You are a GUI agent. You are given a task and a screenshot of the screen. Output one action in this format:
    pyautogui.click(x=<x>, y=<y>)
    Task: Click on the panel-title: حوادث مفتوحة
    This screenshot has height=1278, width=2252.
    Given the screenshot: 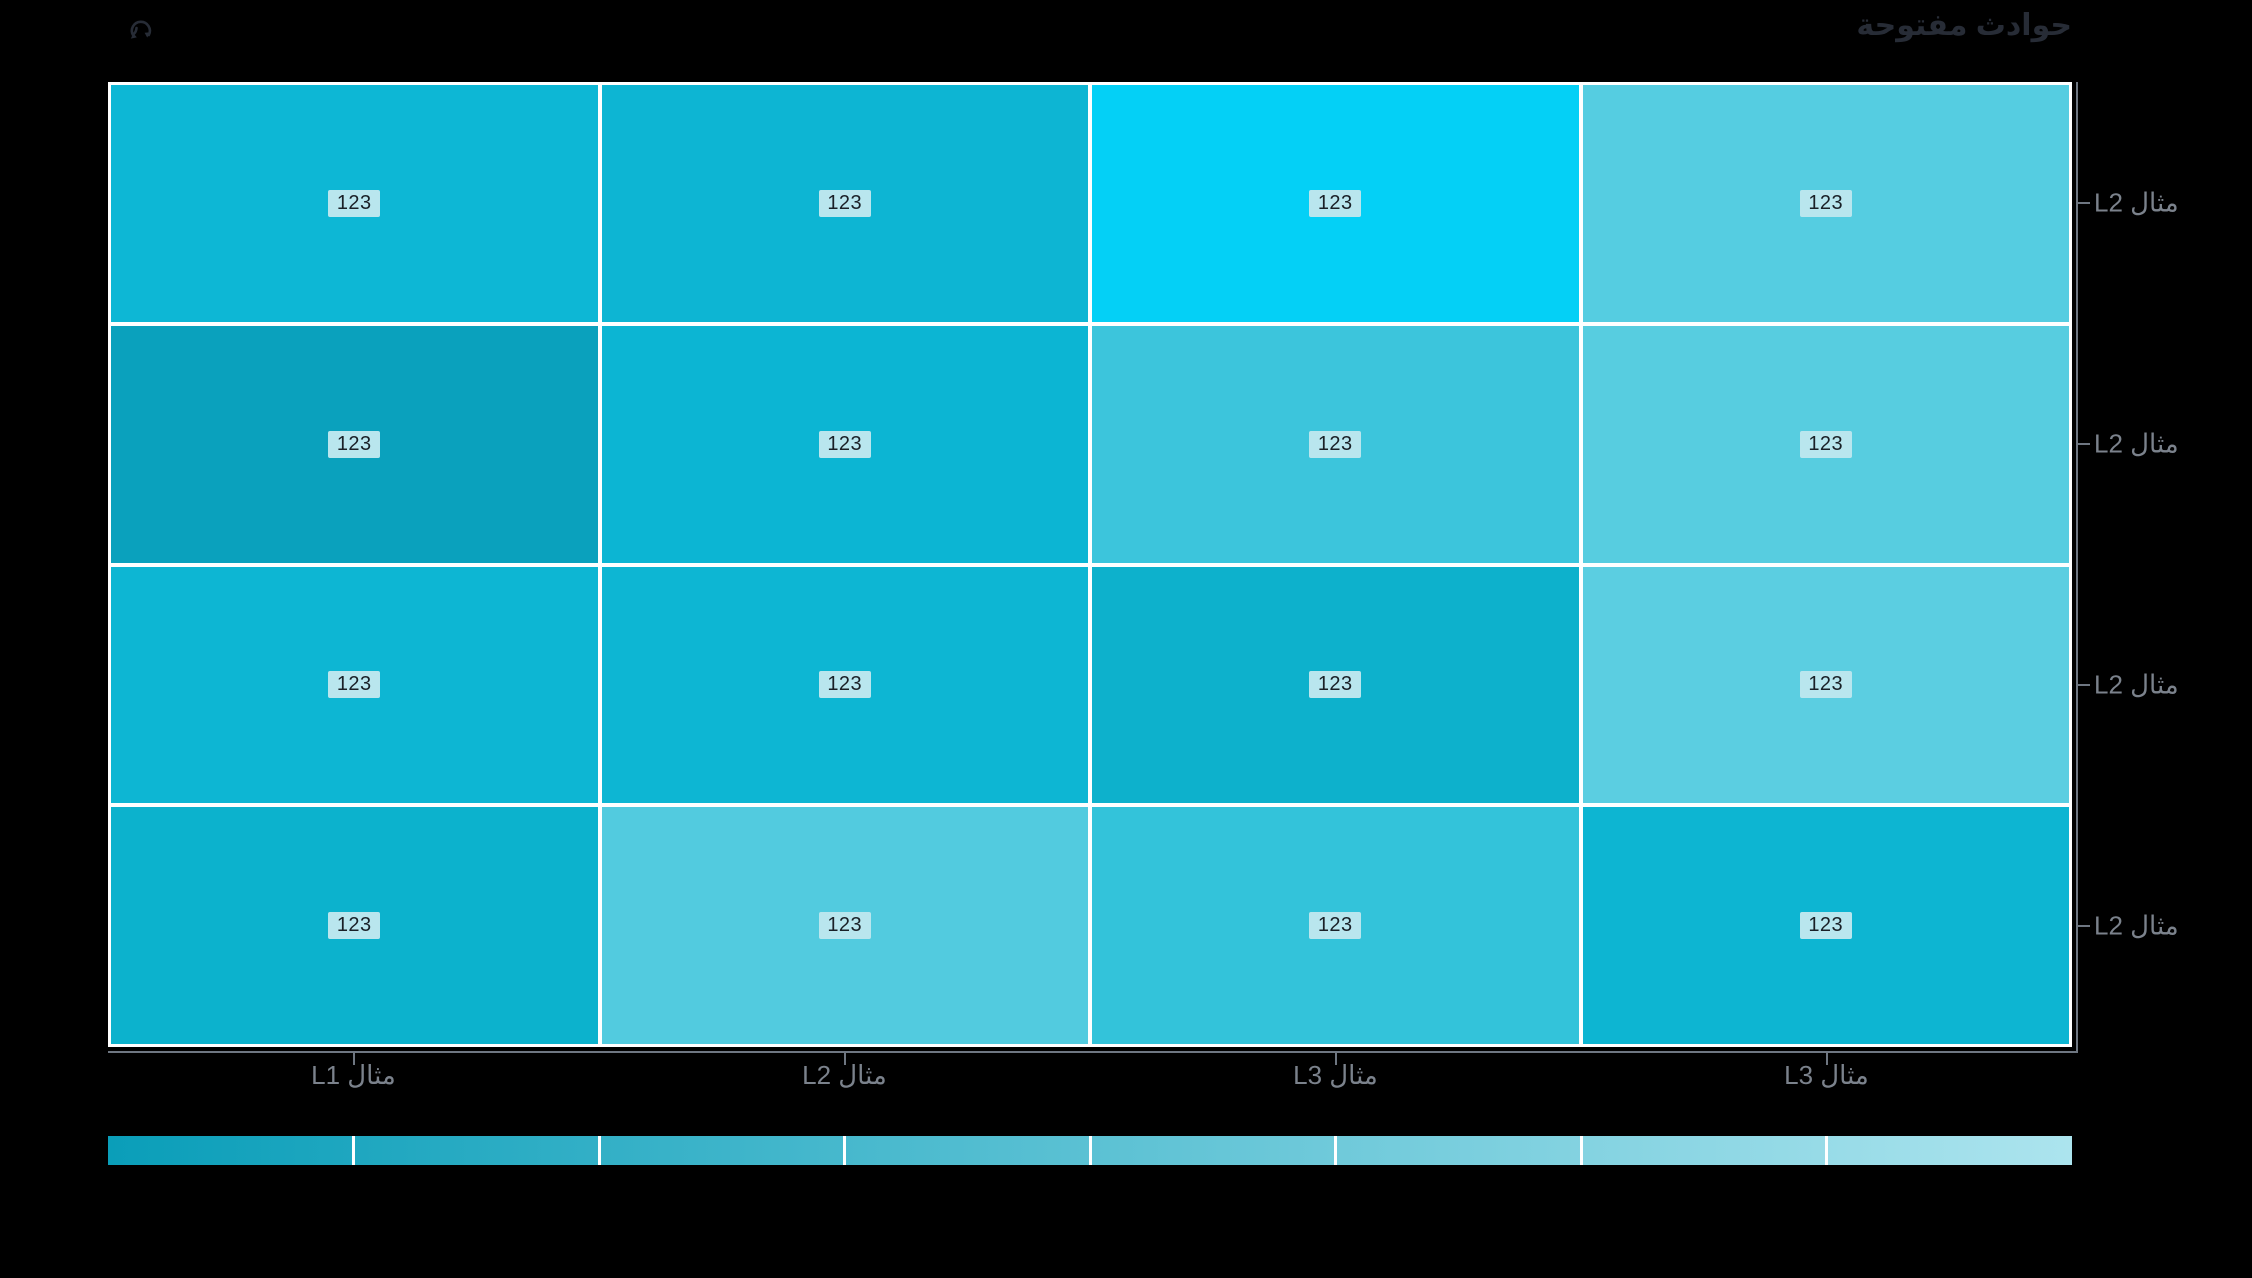 What is the action you would take?
    pyautogui.click(x=1964, y=25)
    